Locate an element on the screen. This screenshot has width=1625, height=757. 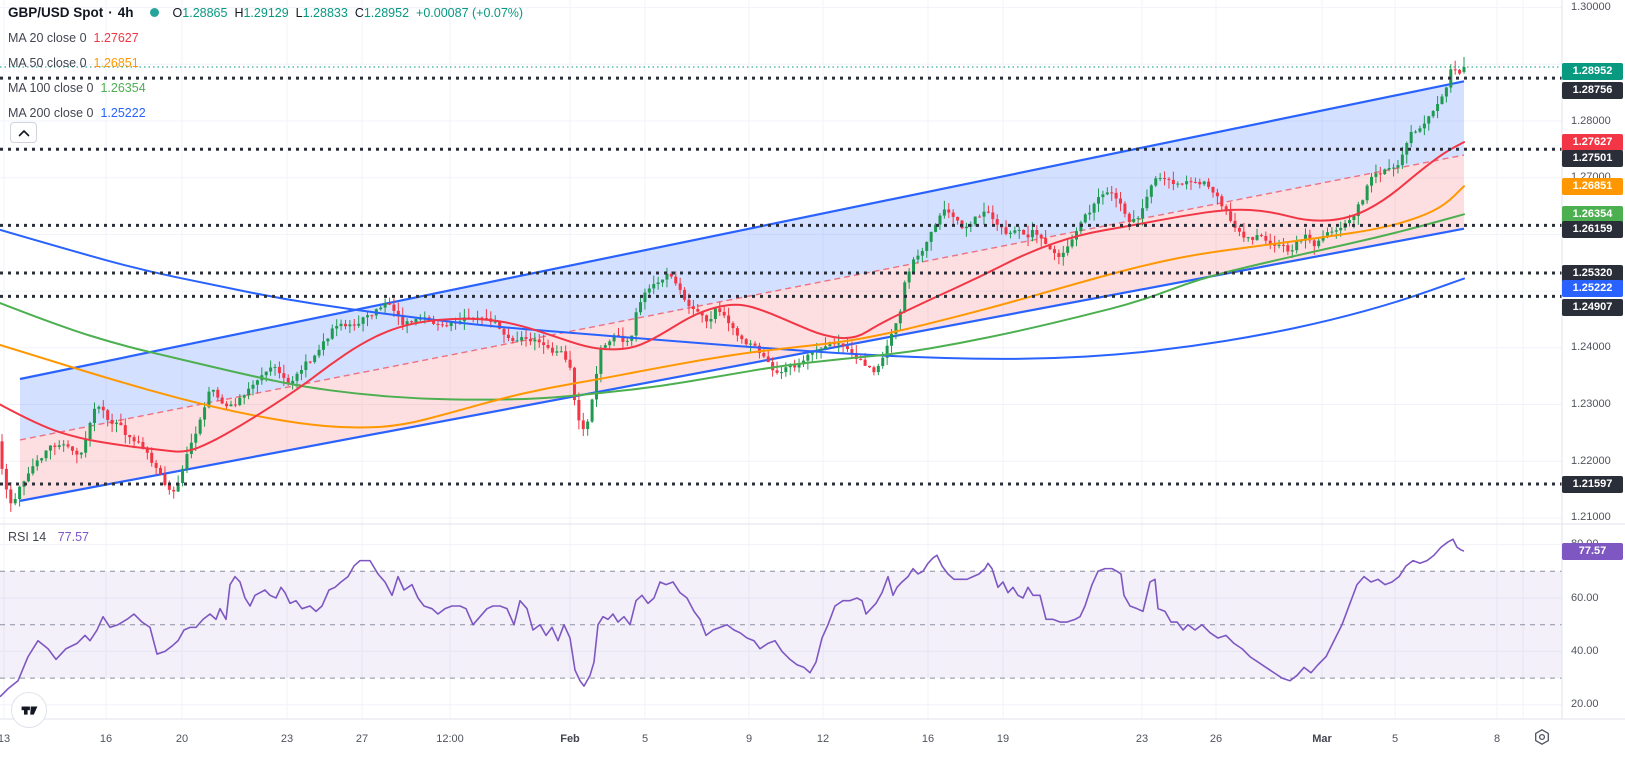
time-axis-label: 12 is located at coordinates (823, 739).